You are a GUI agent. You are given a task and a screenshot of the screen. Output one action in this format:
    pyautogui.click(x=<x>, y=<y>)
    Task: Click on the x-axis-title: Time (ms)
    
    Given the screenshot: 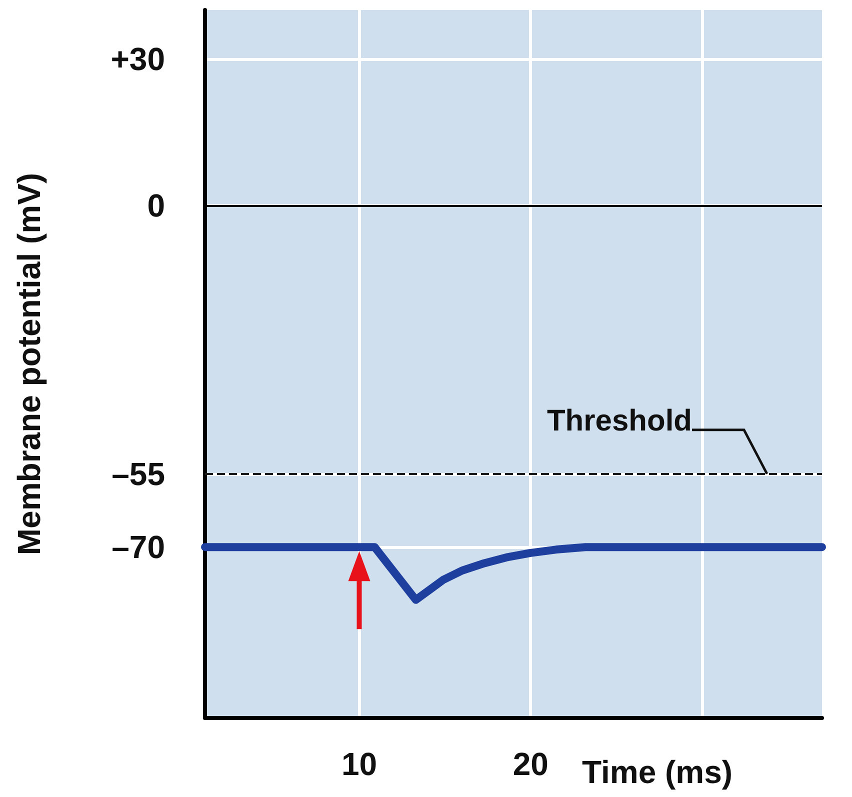 What is the action you would take?
    pyautogui.click(x=657, y=772)
    